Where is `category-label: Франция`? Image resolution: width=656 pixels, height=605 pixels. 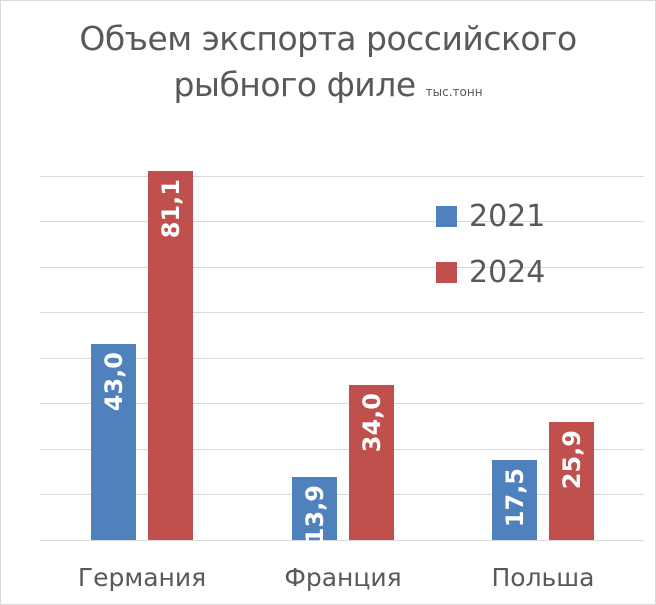 category-label: Франция is located at coordinates (343, 577).